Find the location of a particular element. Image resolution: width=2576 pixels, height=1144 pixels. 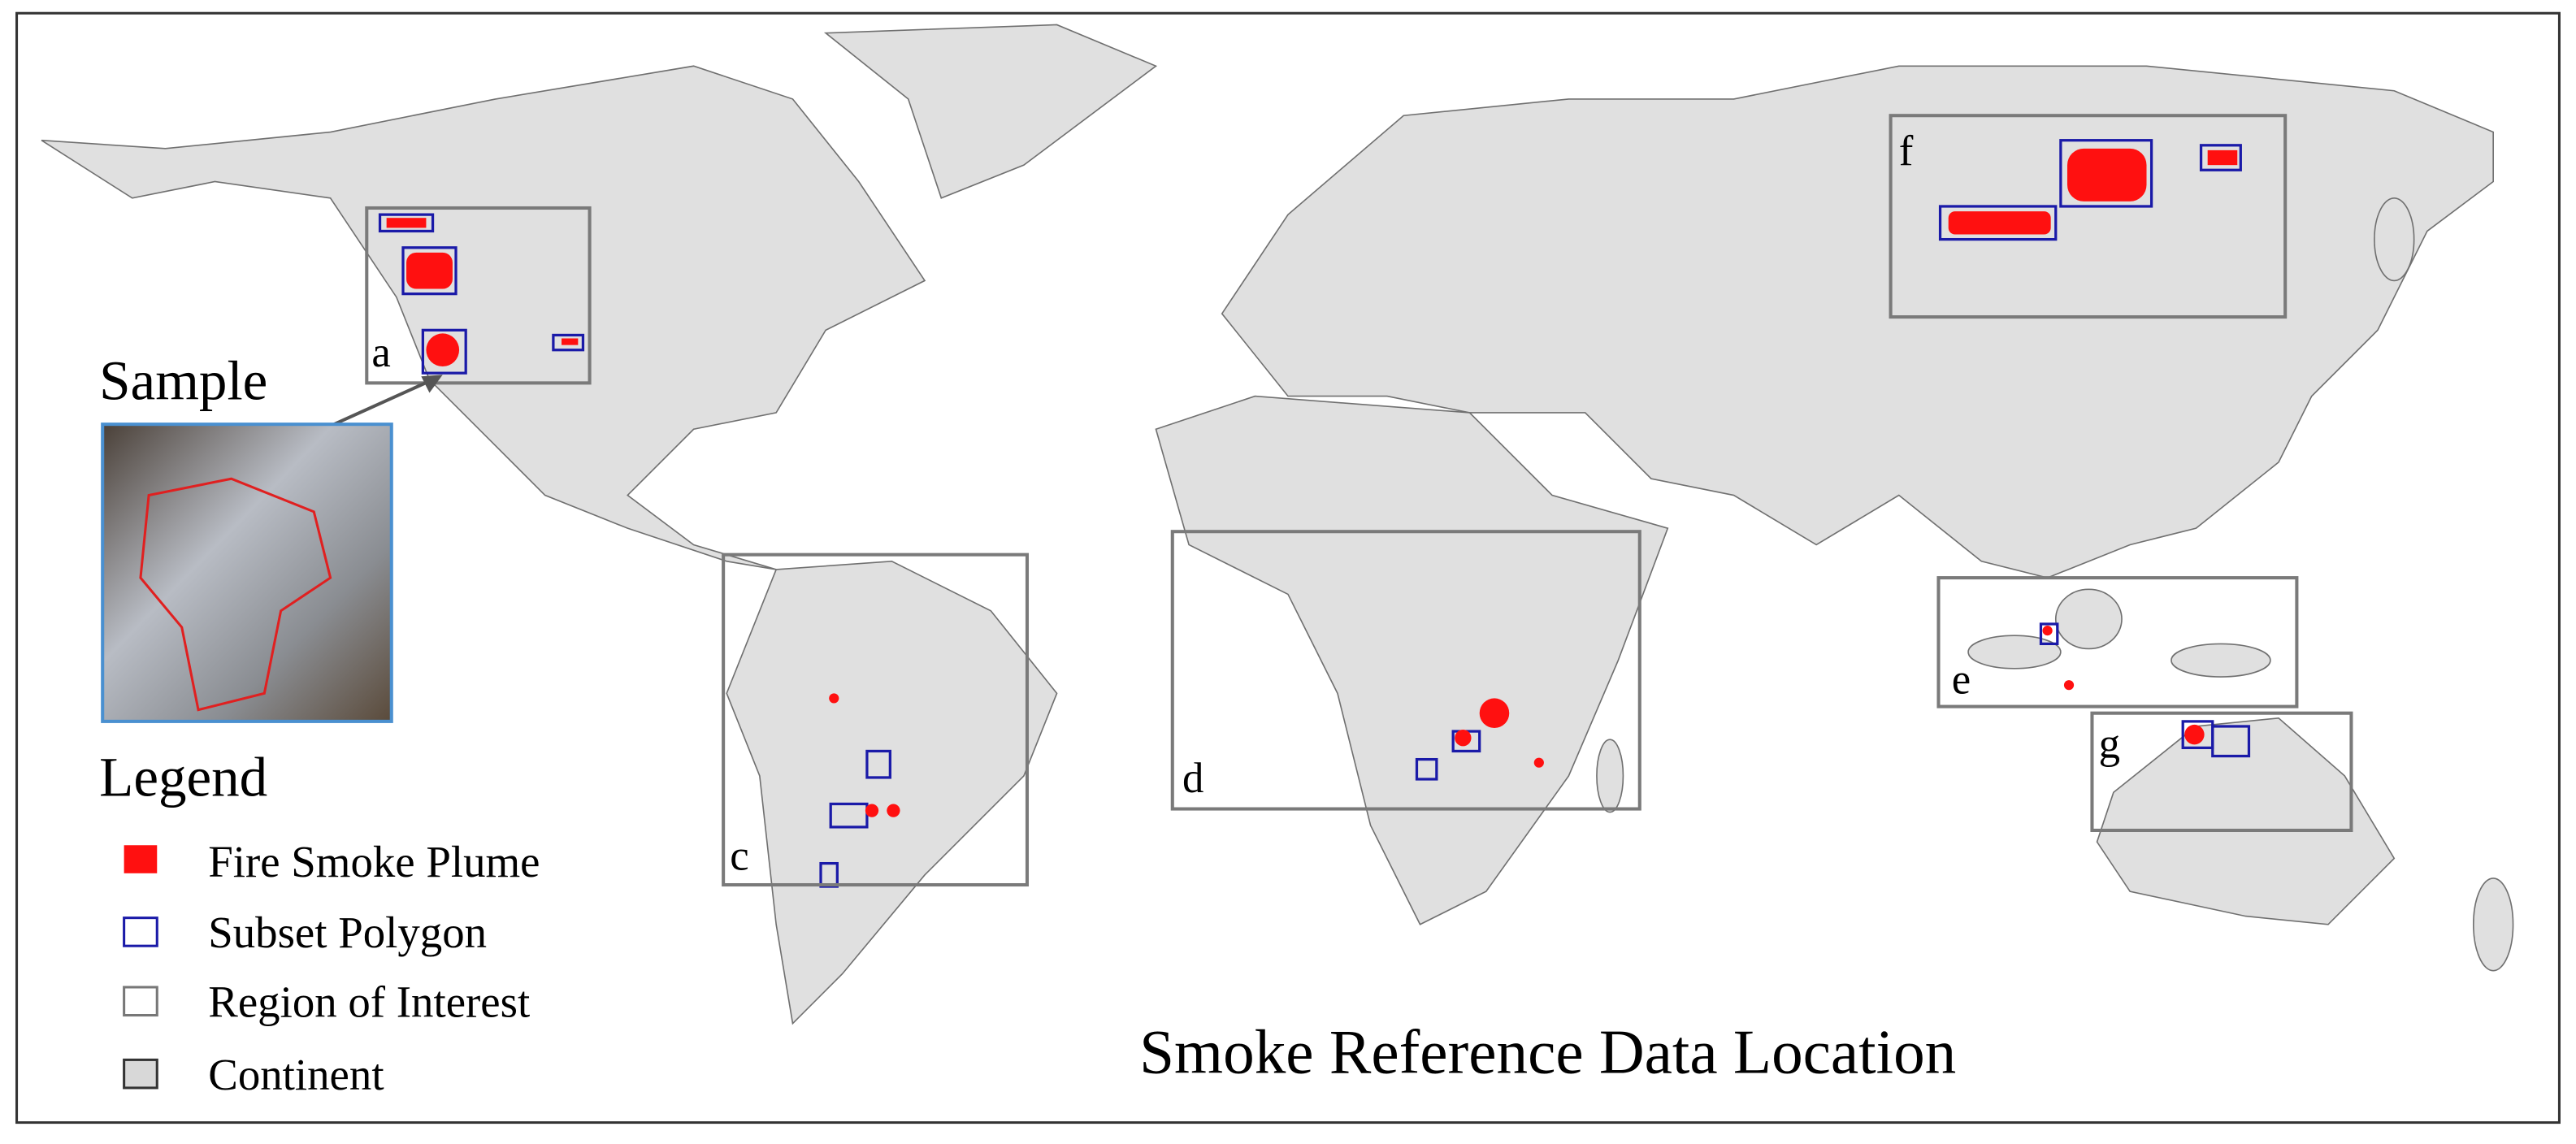

legend-item: Fire Smoke Plume is located at coordinates (374, 861).